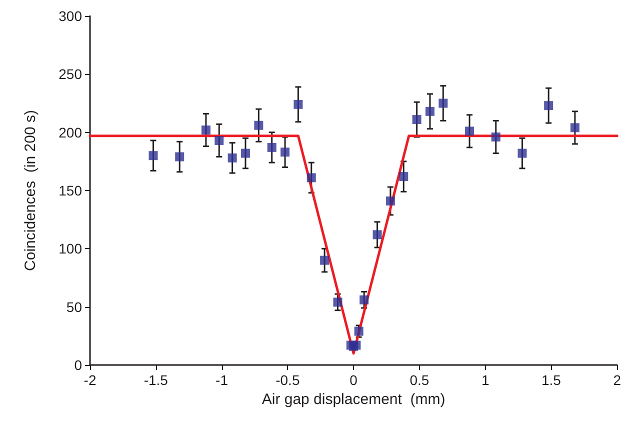 Image resolution: width=624 pixels, height=428 pixels. Describe the element at coordinates (354, 380) in the screenshot. I see `x-tick-label: 0` at that location.